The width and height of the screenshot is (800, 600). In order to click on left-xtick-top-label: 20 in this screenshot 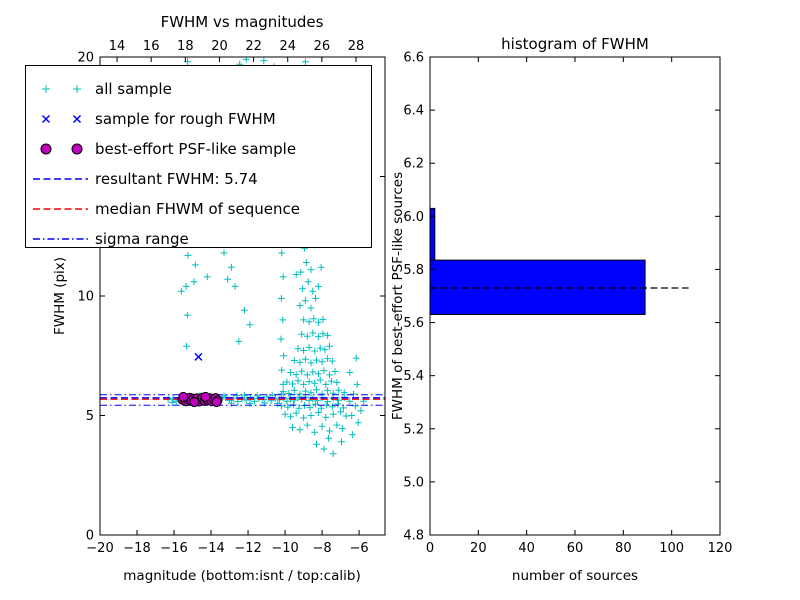, I will do `click(219, 46)`.